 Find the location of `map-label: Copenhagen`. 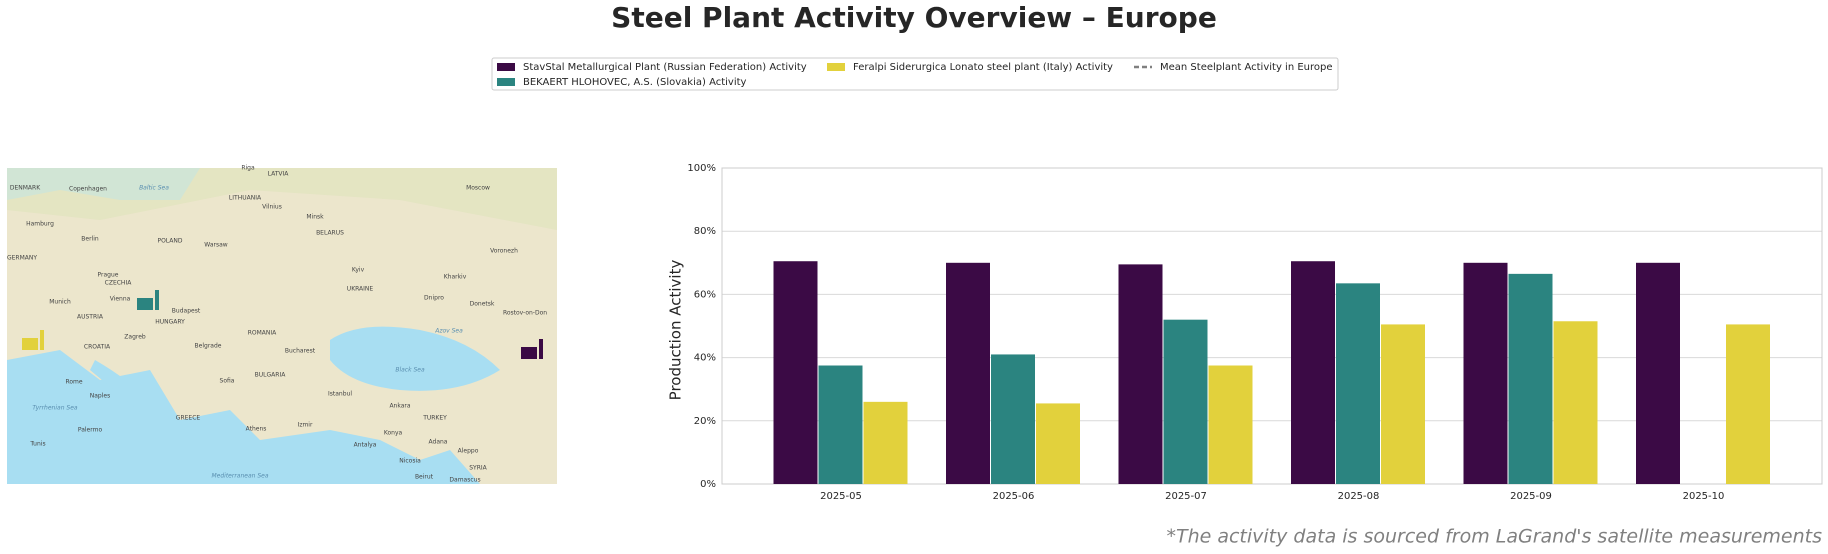

map-label: Copenhagen is located at coordinates (88, 189).